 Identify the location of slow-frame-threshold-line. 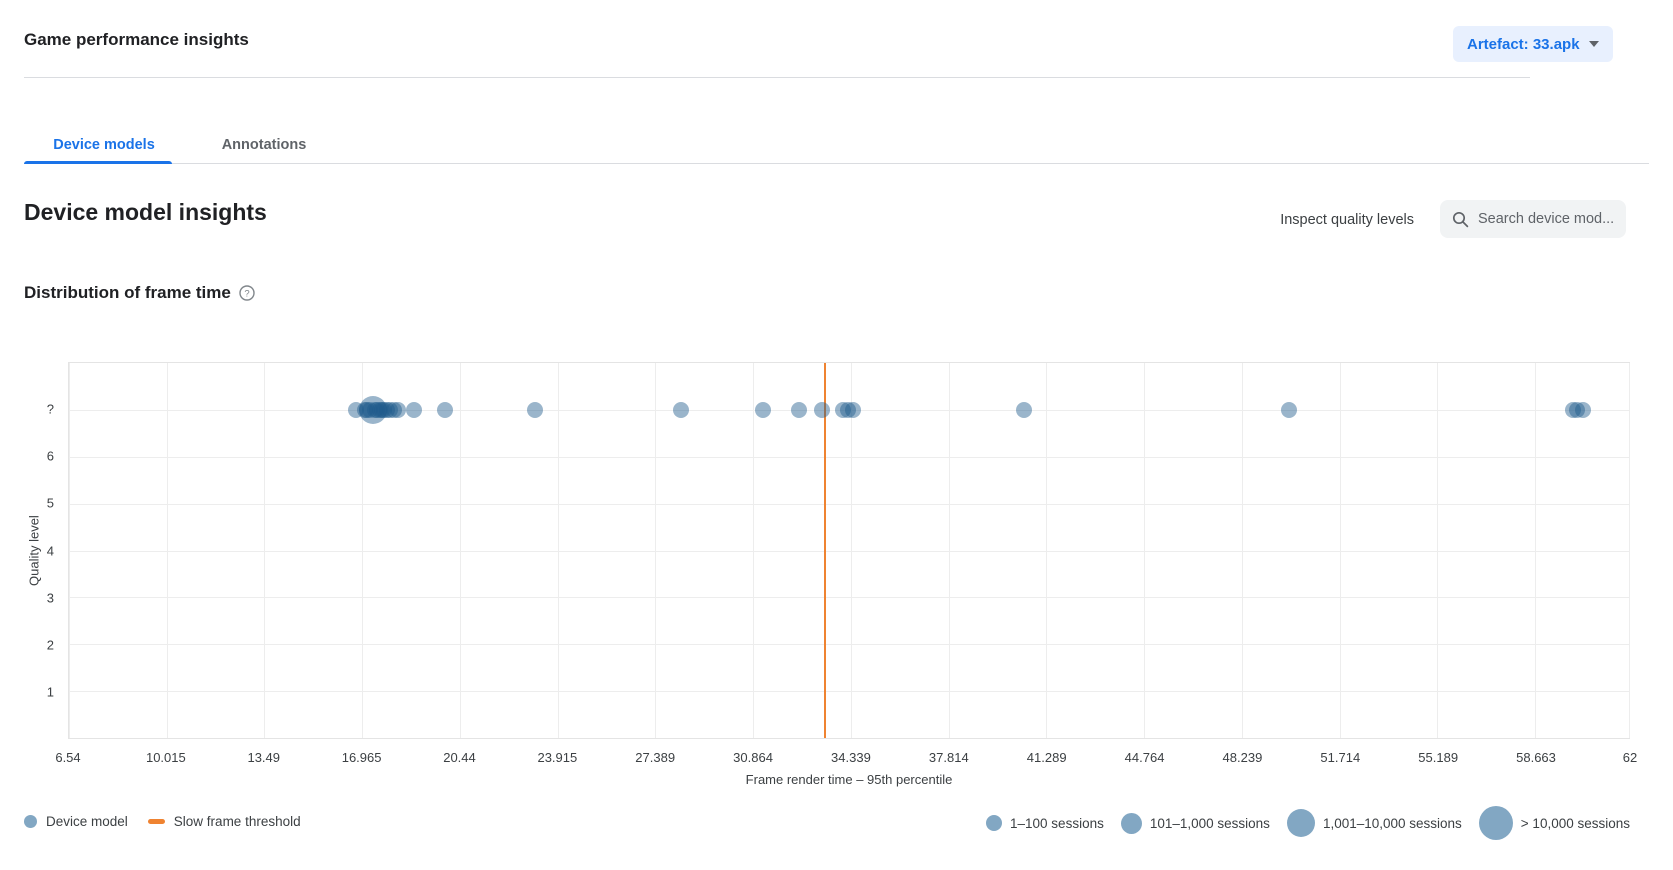
(824, 550).